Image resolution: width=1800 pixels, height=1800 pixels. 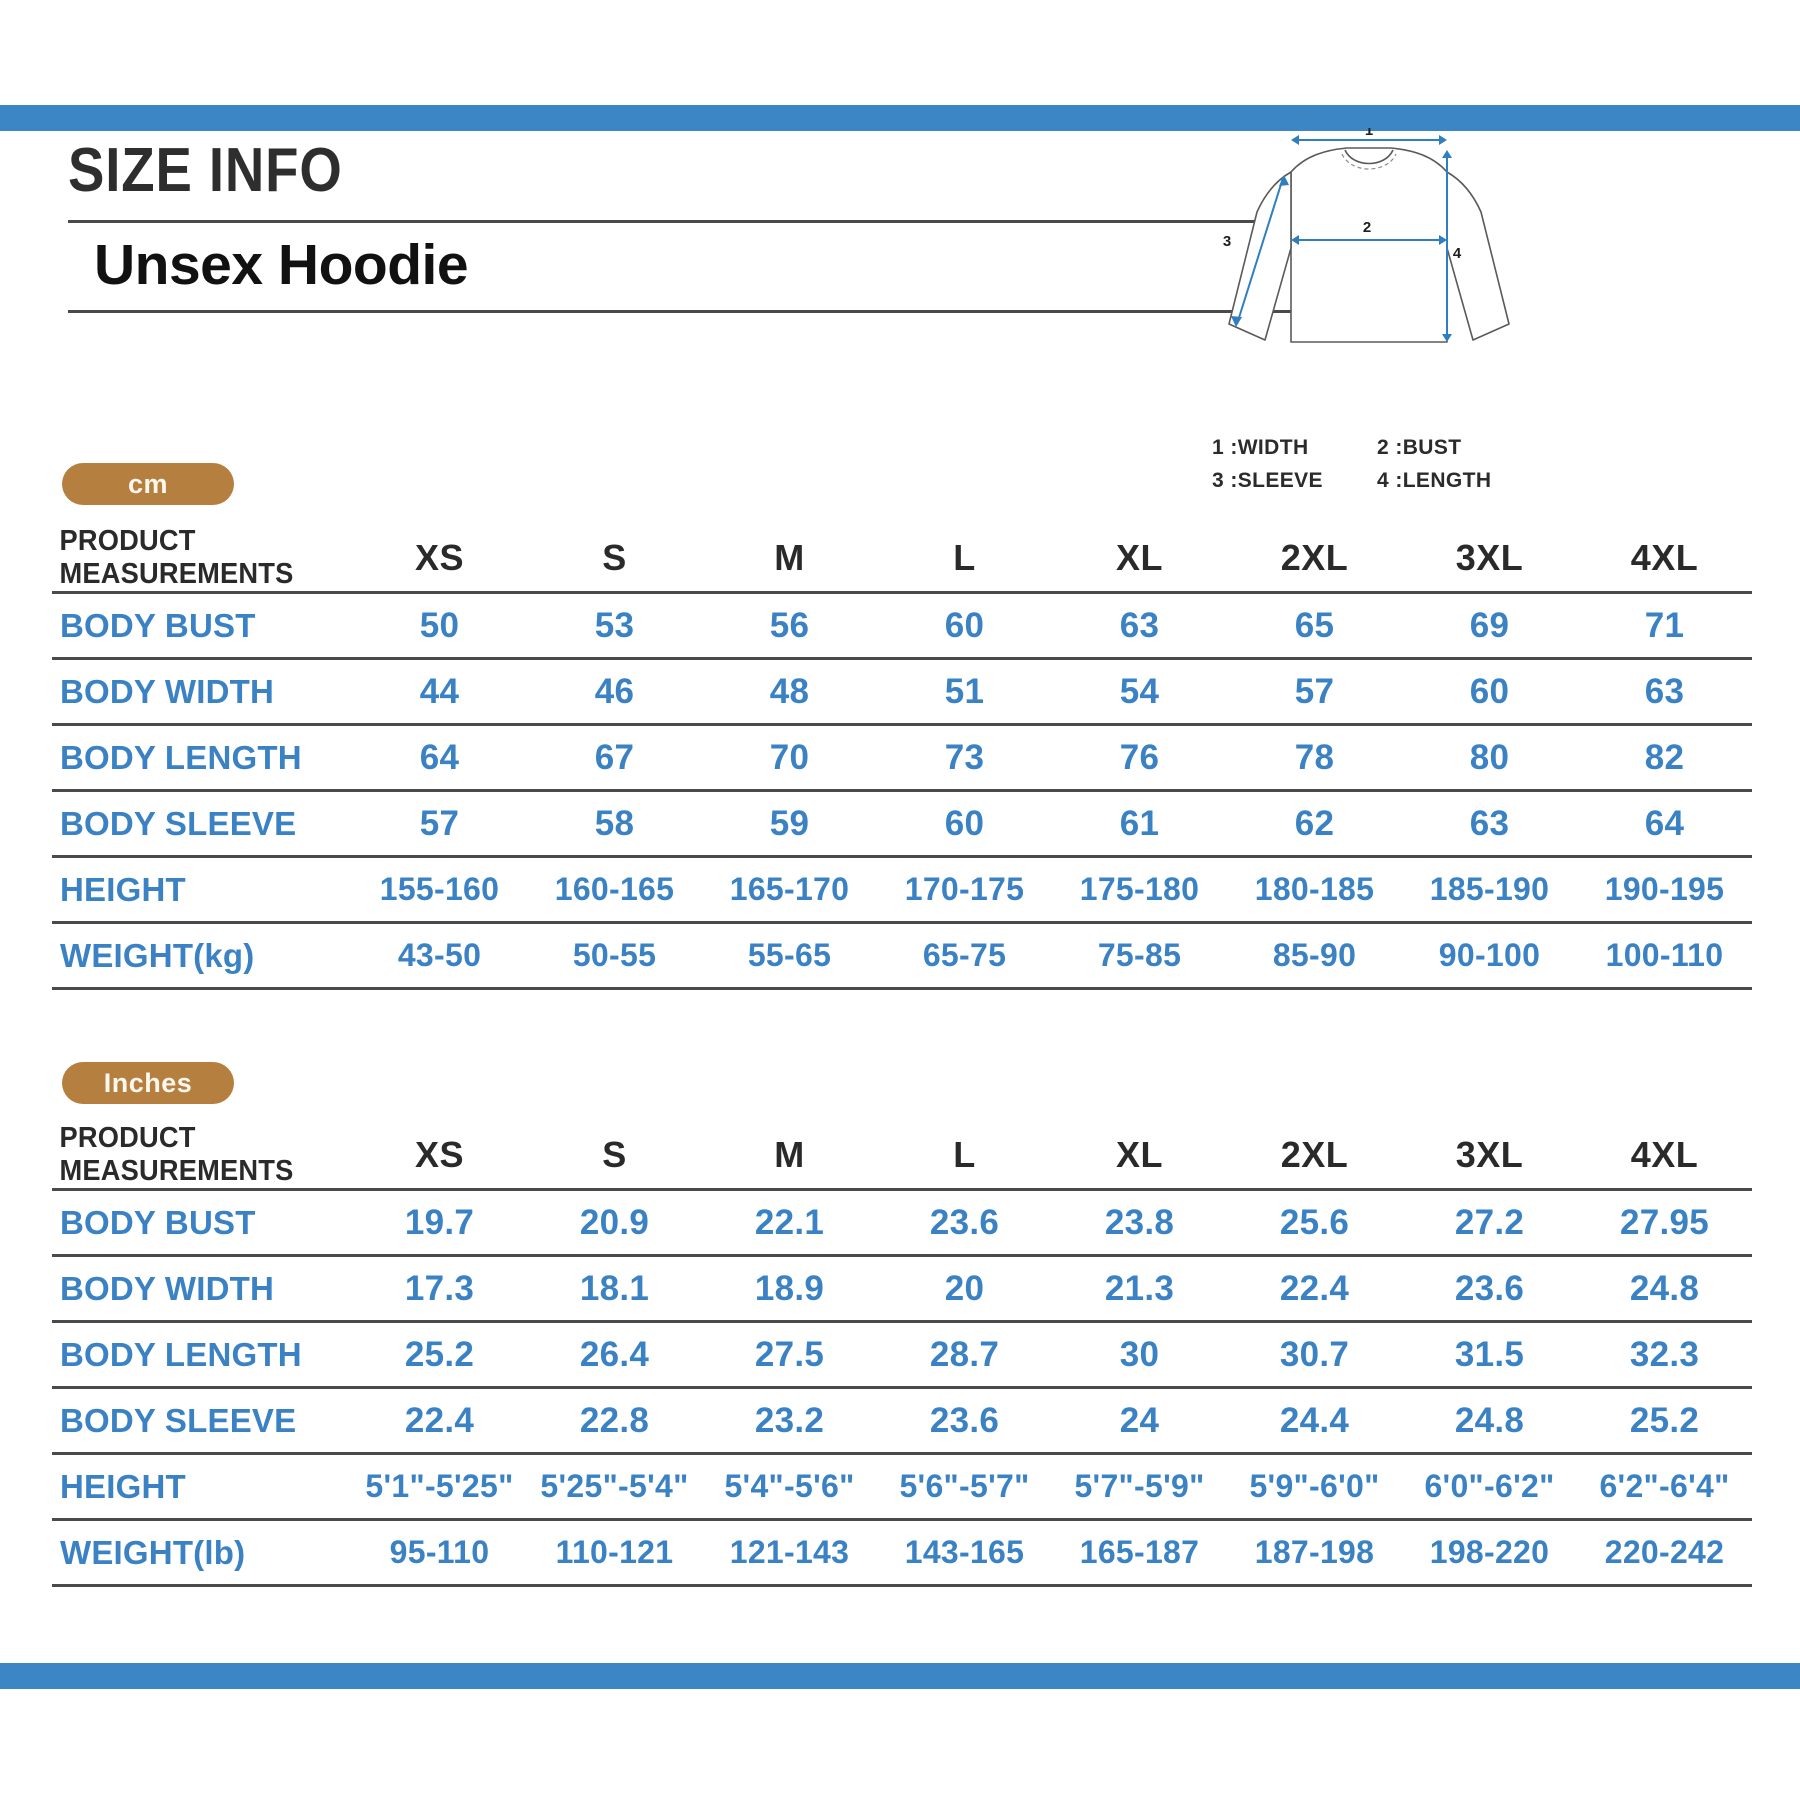 I want to click on cell-value: 73, so click(x=964, y=757).